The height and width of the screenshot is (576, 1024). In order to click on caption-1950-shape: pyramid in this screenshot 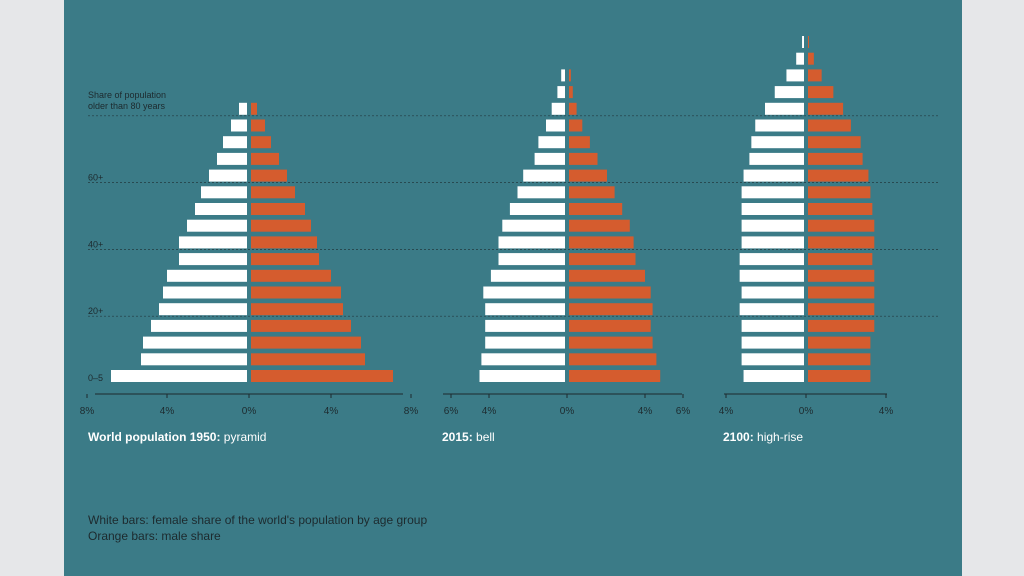, I will do `click(245, 437)`.